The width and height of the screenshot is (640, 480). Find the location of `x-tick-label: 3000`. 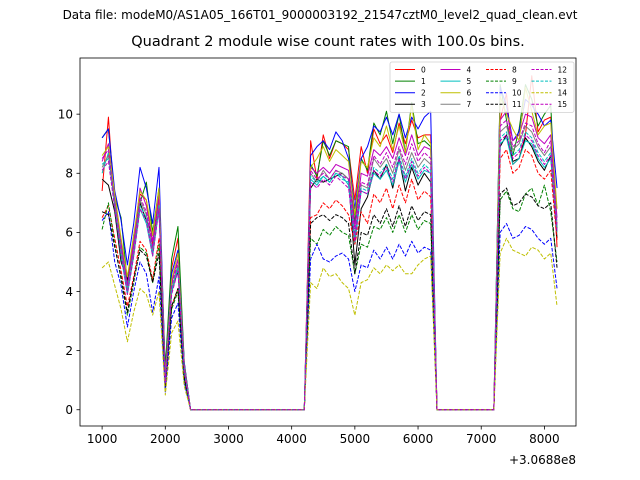

x-tick-label: 3000 is located at coordinates (228, 439).